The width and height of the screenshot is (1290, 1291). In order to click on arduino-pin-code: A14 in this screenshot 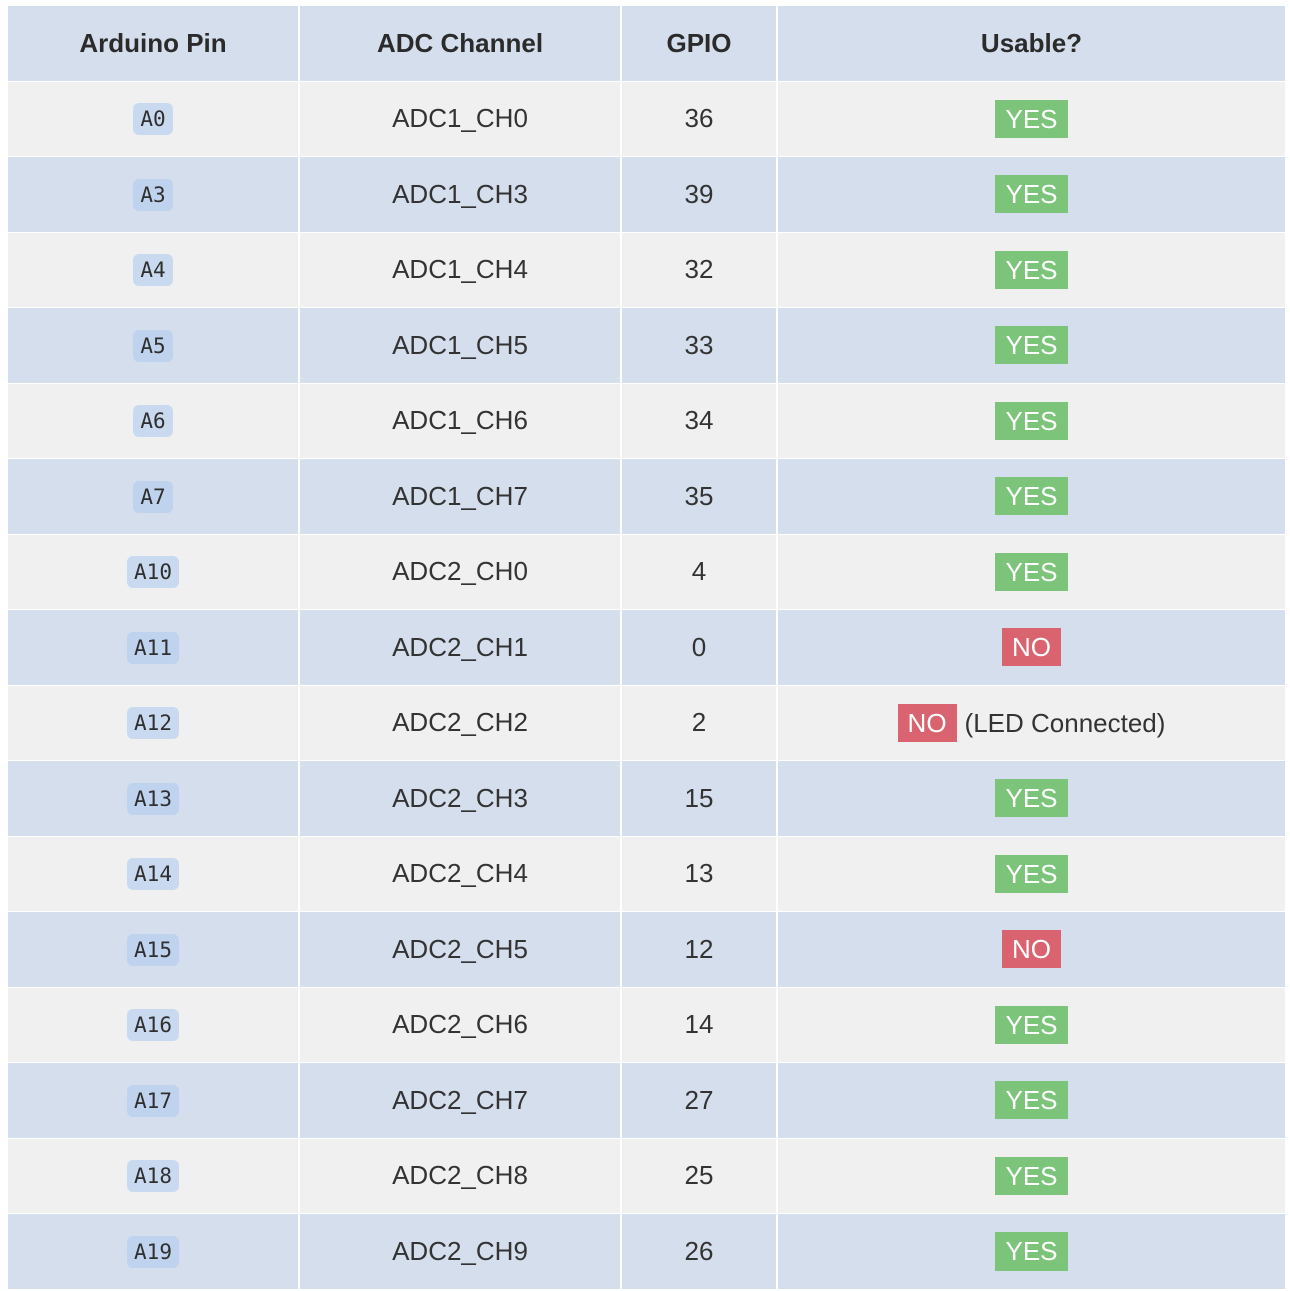, I will do `click(153, 874)`.